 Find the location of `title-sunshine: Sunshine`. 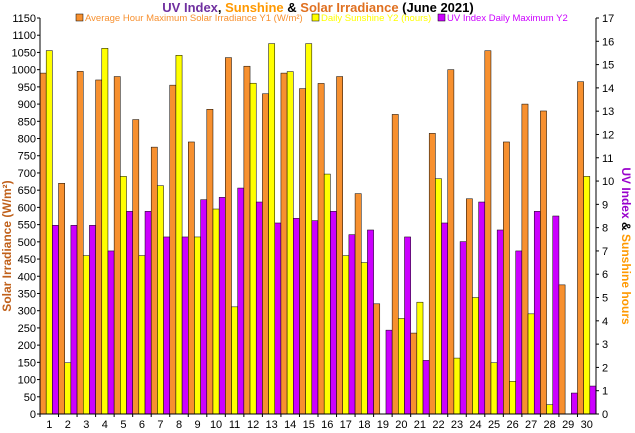

title-sunshine: Sunshine is located at coordinates (254, 7).